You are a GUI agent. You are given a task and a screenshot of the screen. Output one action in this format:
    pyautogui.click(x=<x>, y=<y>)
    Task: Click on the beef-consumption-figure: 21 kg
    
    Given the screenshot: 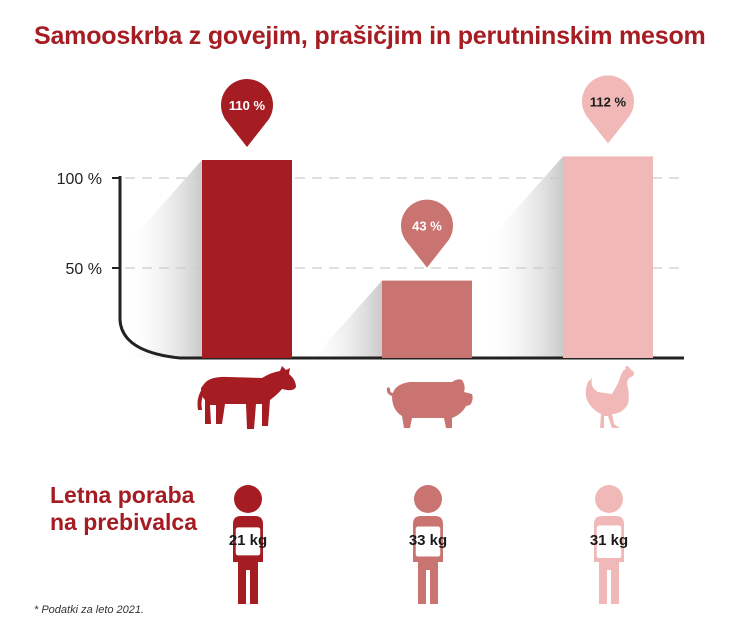 What is the action you would take?
    pyautogui.click(x=248, y=546)
    